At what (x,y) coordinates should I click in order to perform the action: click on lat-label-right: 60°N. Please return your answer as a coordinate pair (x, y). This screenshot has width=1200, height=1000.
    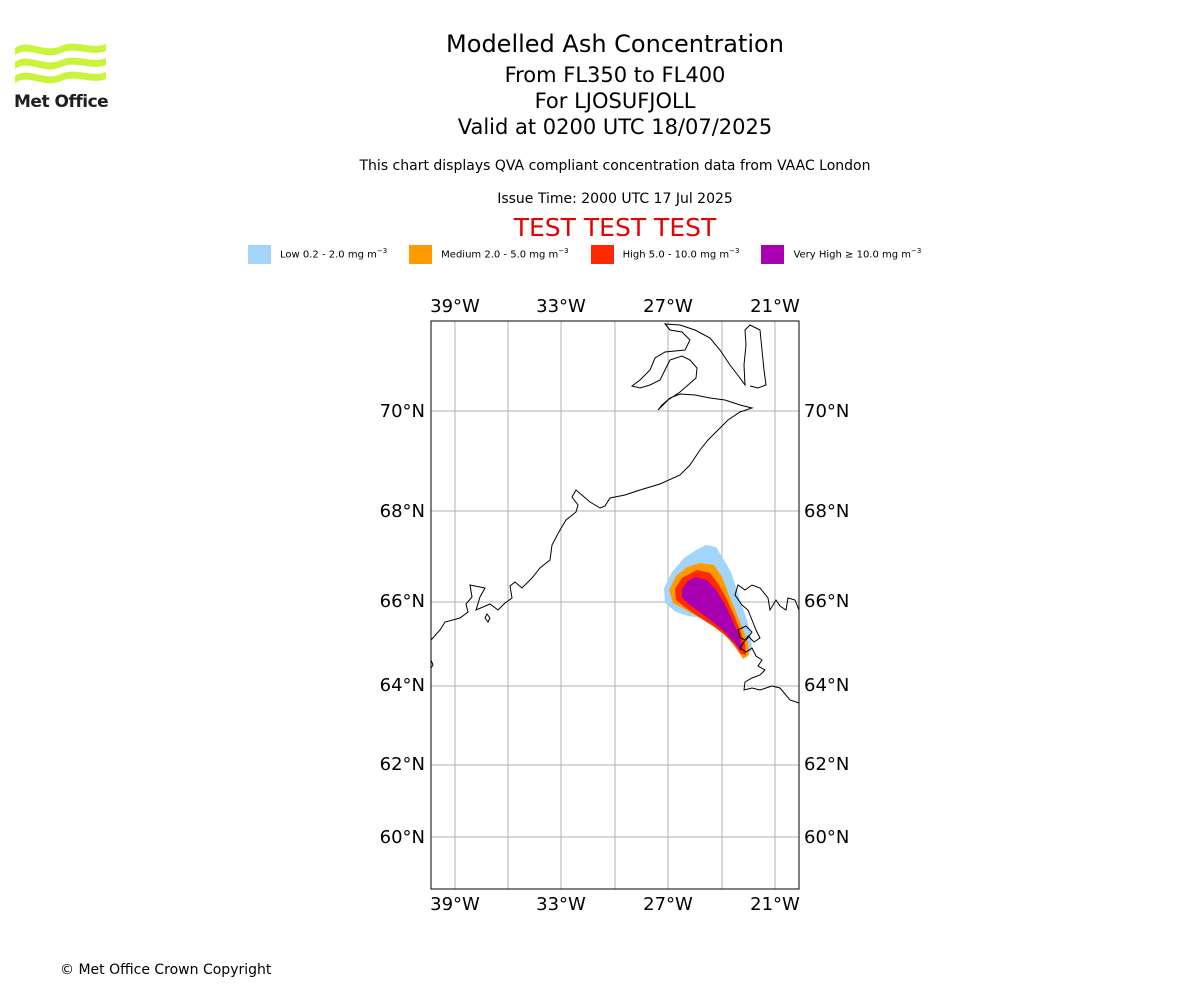
    Looking at the image, I should click on (826, 837).